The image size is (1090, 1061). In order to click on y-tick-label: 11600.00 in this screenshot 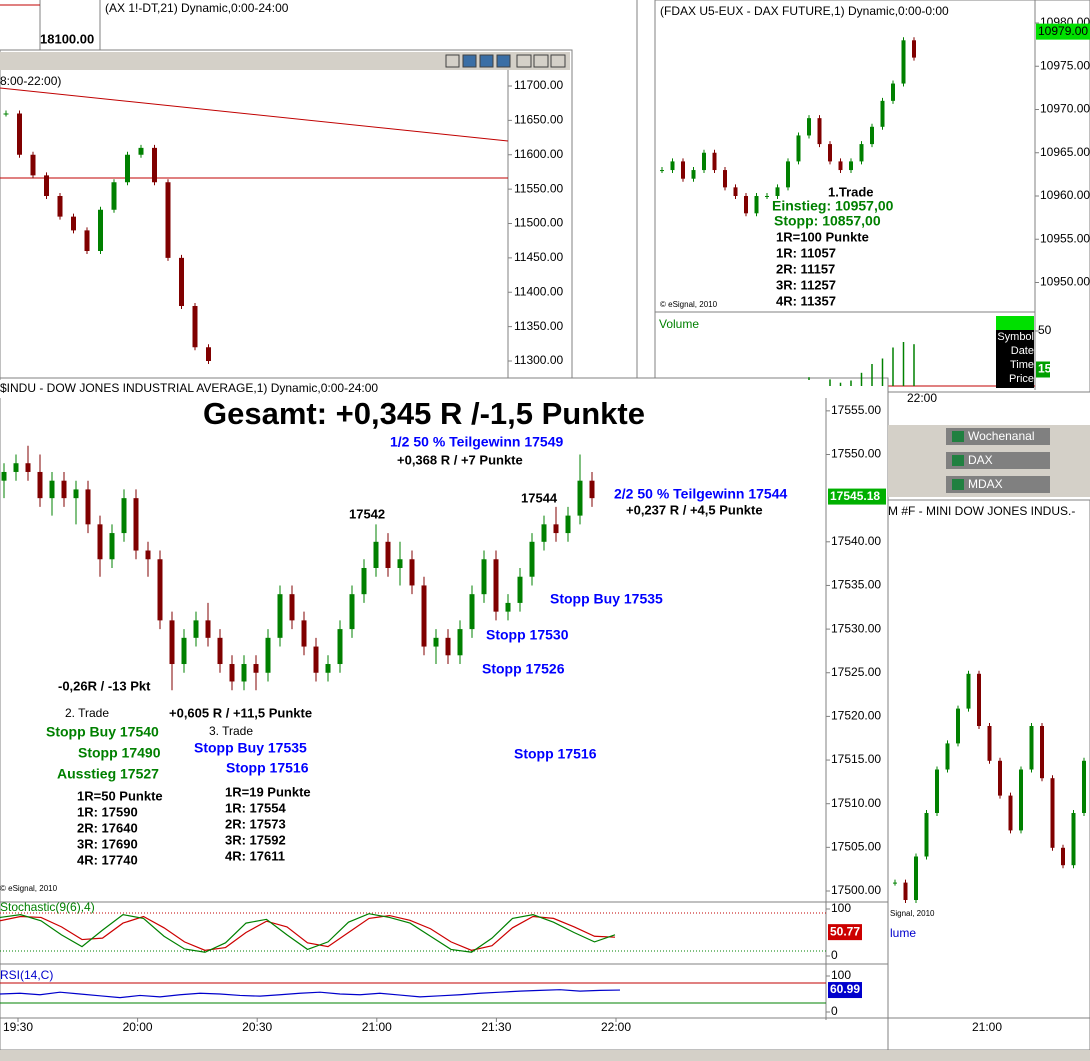, I will do `click(538, 154)`.